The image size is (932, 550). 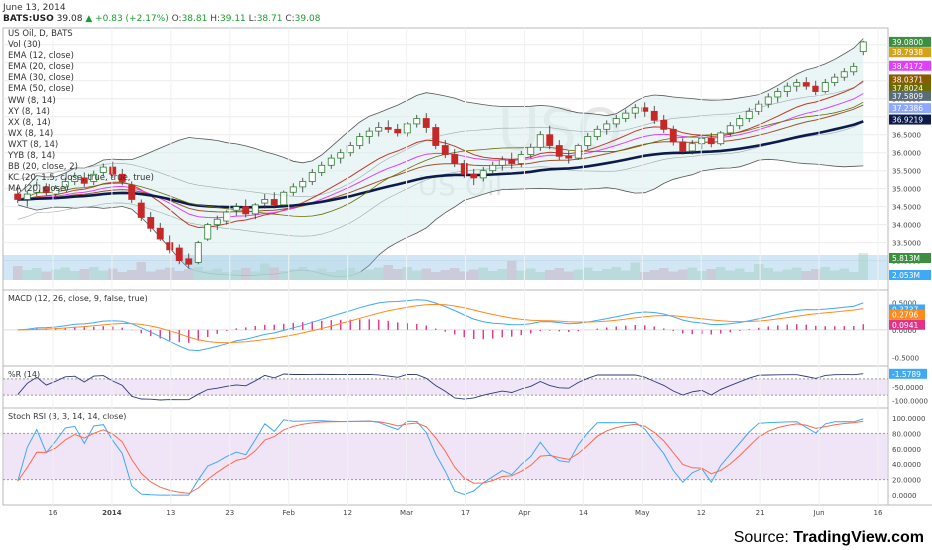 What do you see at coordinates (24, 45) in the screenshot?
I see `legend-item: Vol (30)` at bounding box center [24, 45].